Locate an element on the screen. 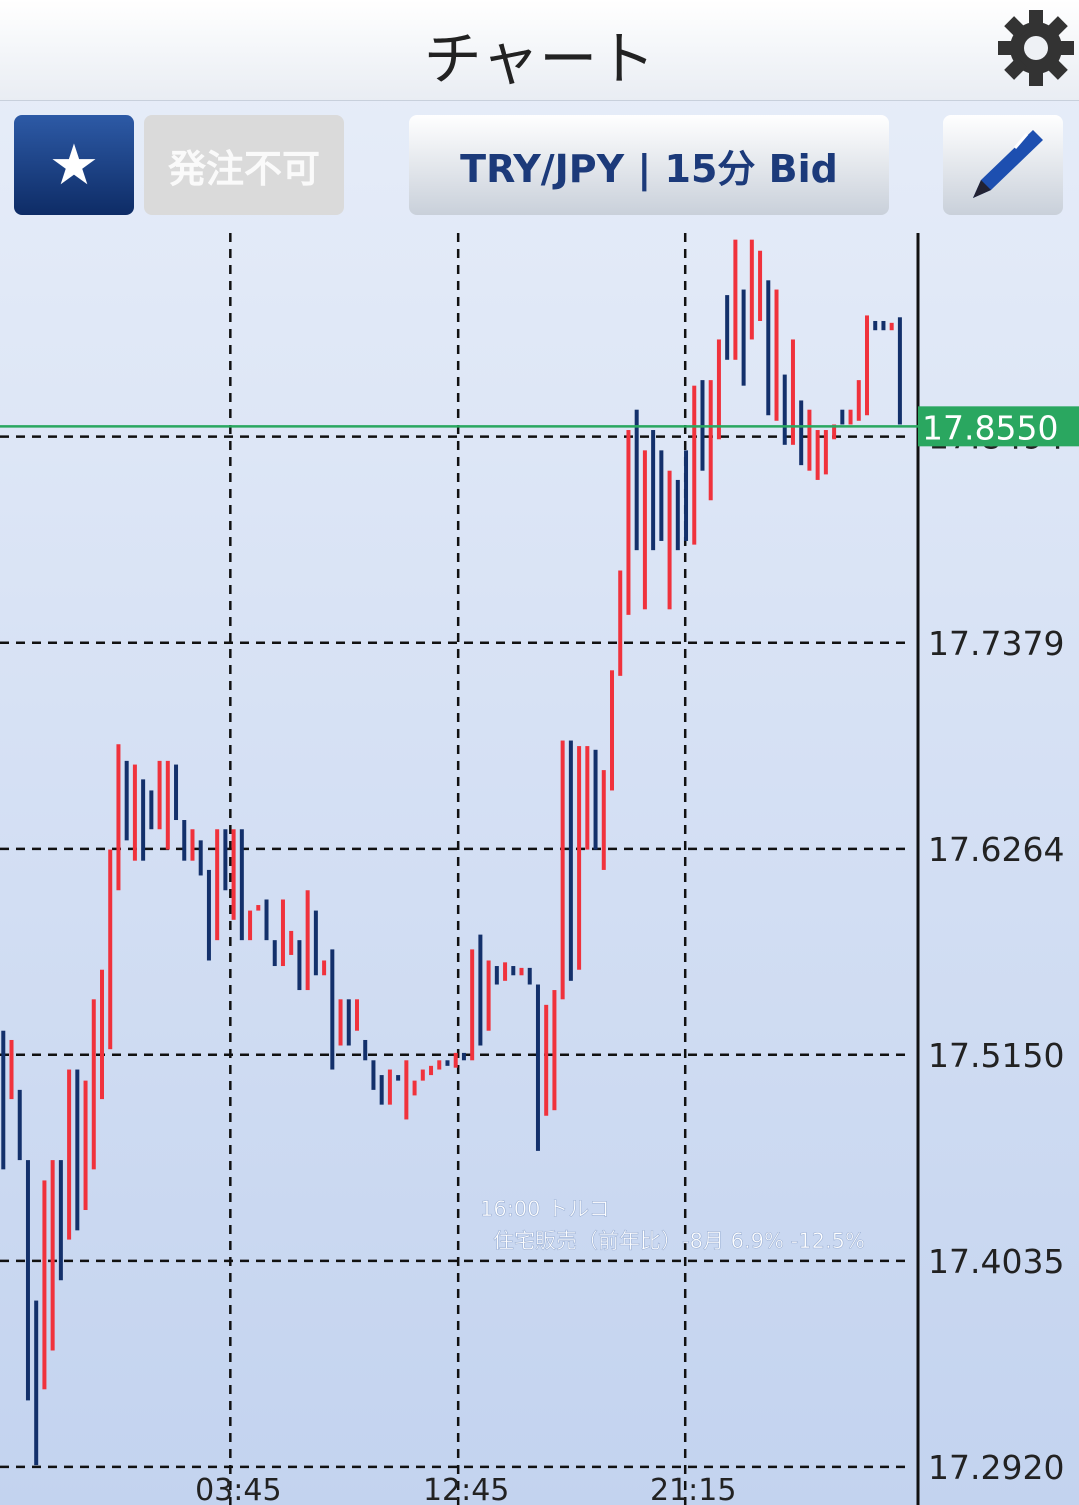 The image size is (1079, 1505). draw-button is located at coordinates (1003, 165).